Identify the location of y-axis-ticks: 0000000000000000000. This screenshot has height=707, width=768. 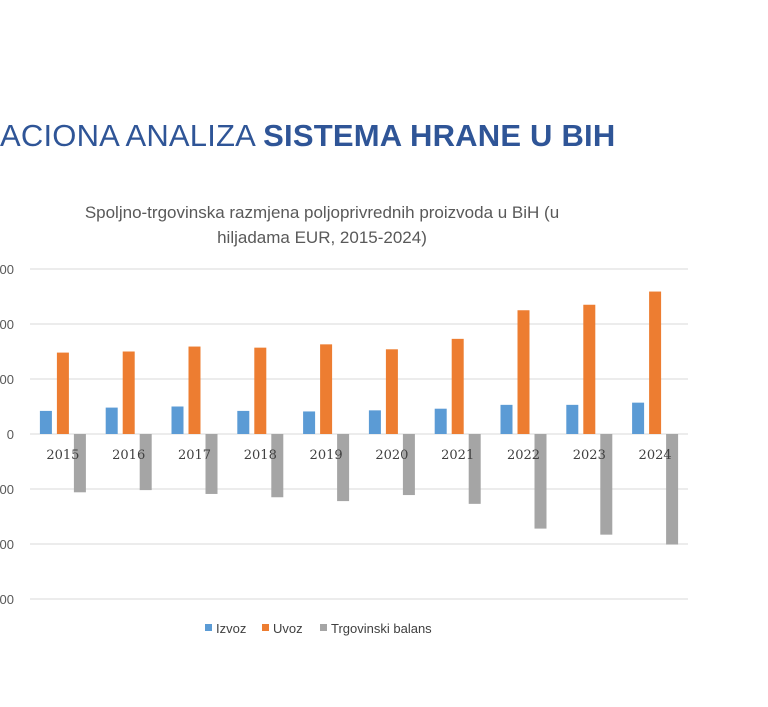
(7, 434).